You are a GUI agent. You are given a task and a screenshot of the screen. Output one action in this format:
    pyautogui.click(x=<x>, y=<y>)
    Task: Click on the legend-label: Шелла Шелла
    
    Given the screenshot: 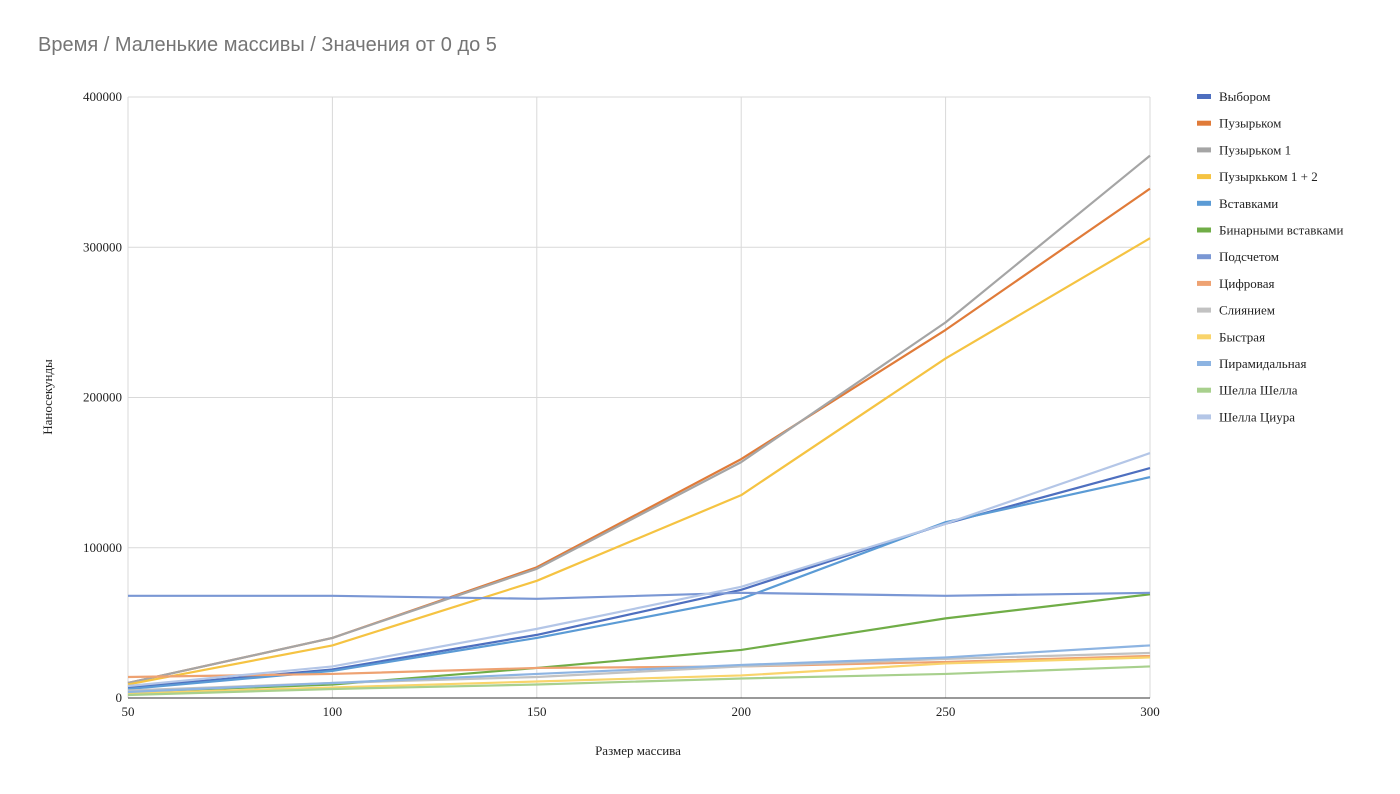 What is the action you would take?
    pyautogui.click(x=1258, y=390)
    